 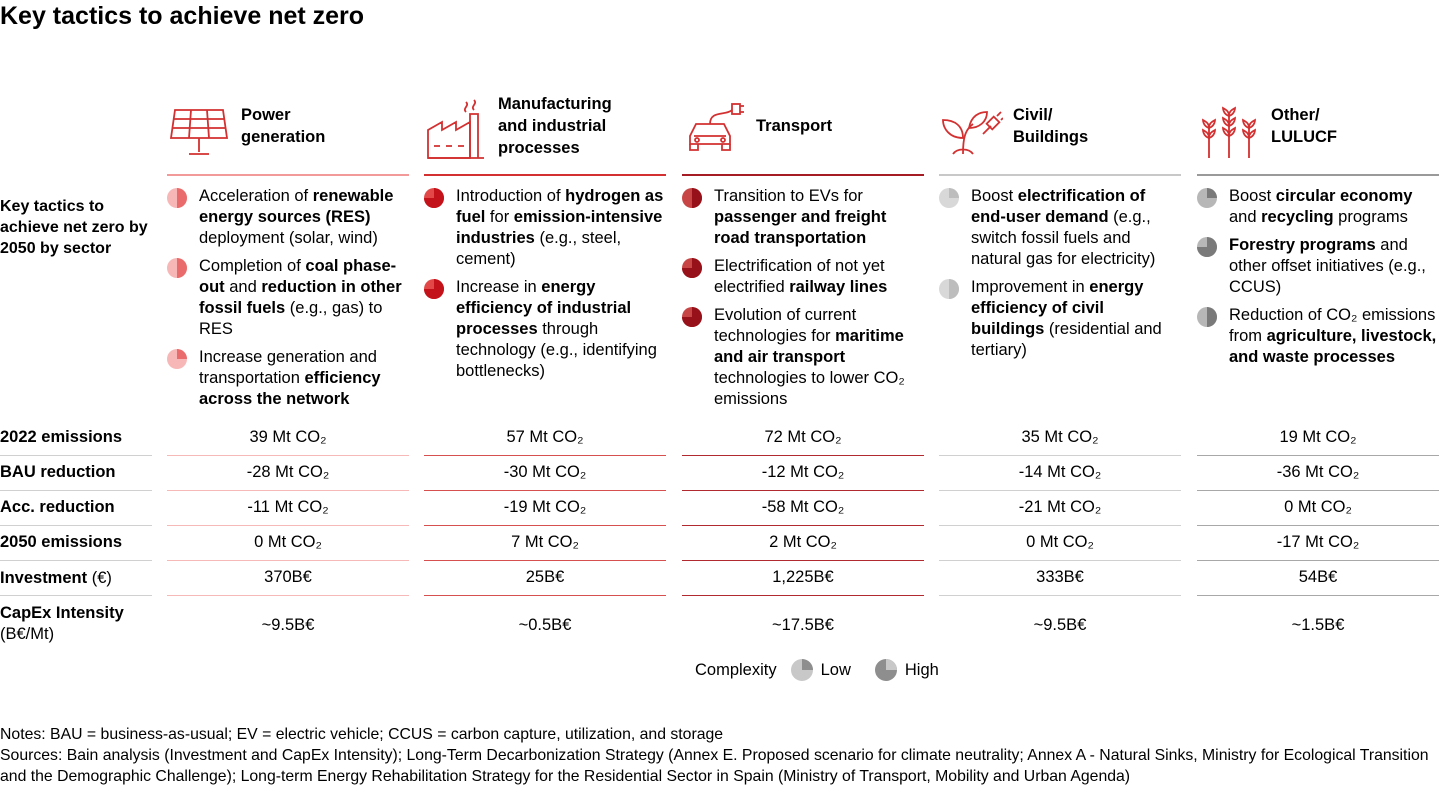 What do you see at coordinates (61, 437) in the screenshot?
I see `row-label-2022-emissions: 2022 emissions` at bounding box center [61, 437].